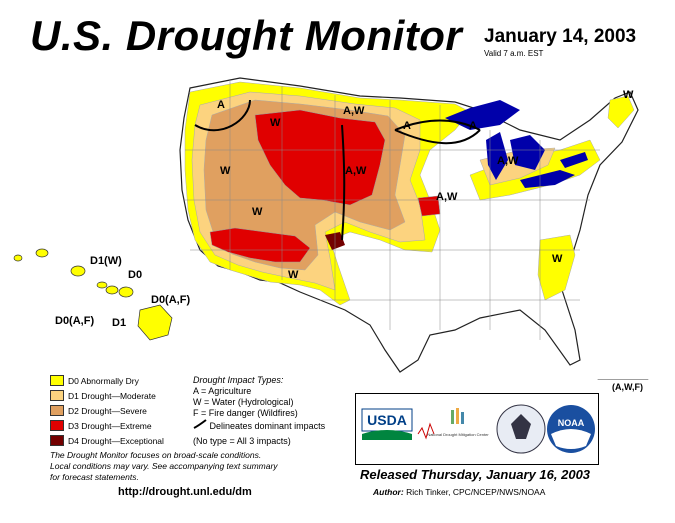  I want to click on legend-item-d3: D3 Drought—Extreme, so click(107, 425).